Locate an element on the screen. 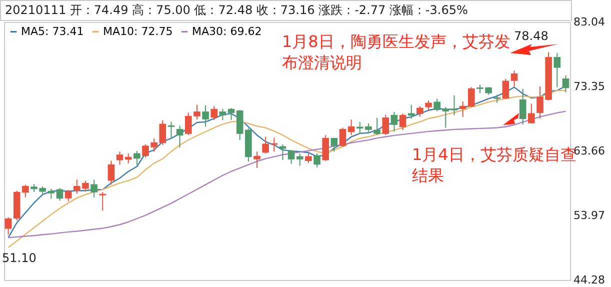 Image resolution: width=611 pixels, height=287 pixels. y-tick-label: 73.35 is located at coordinates (589, 86).